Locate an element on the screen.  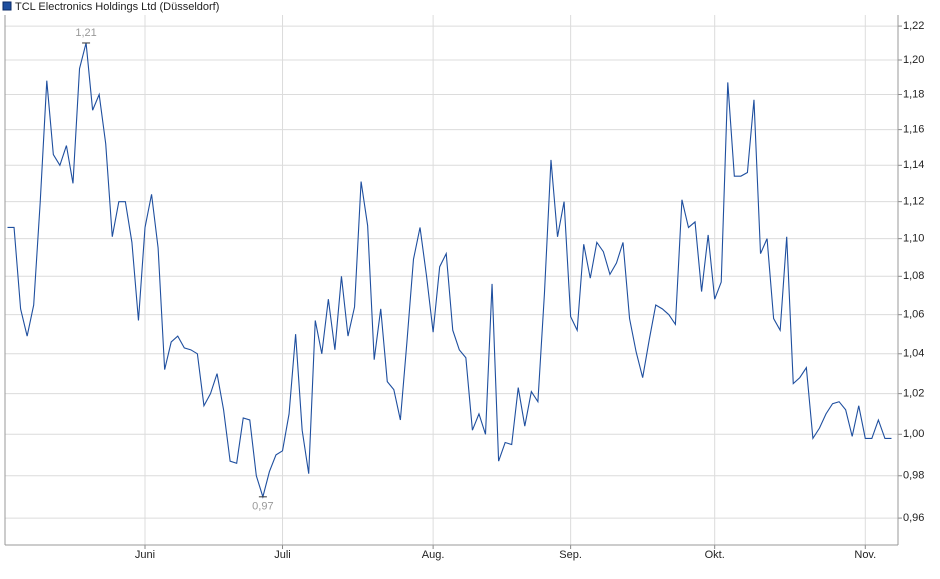
y-tick-label: 1,20 is located at coordinates (913, 60).